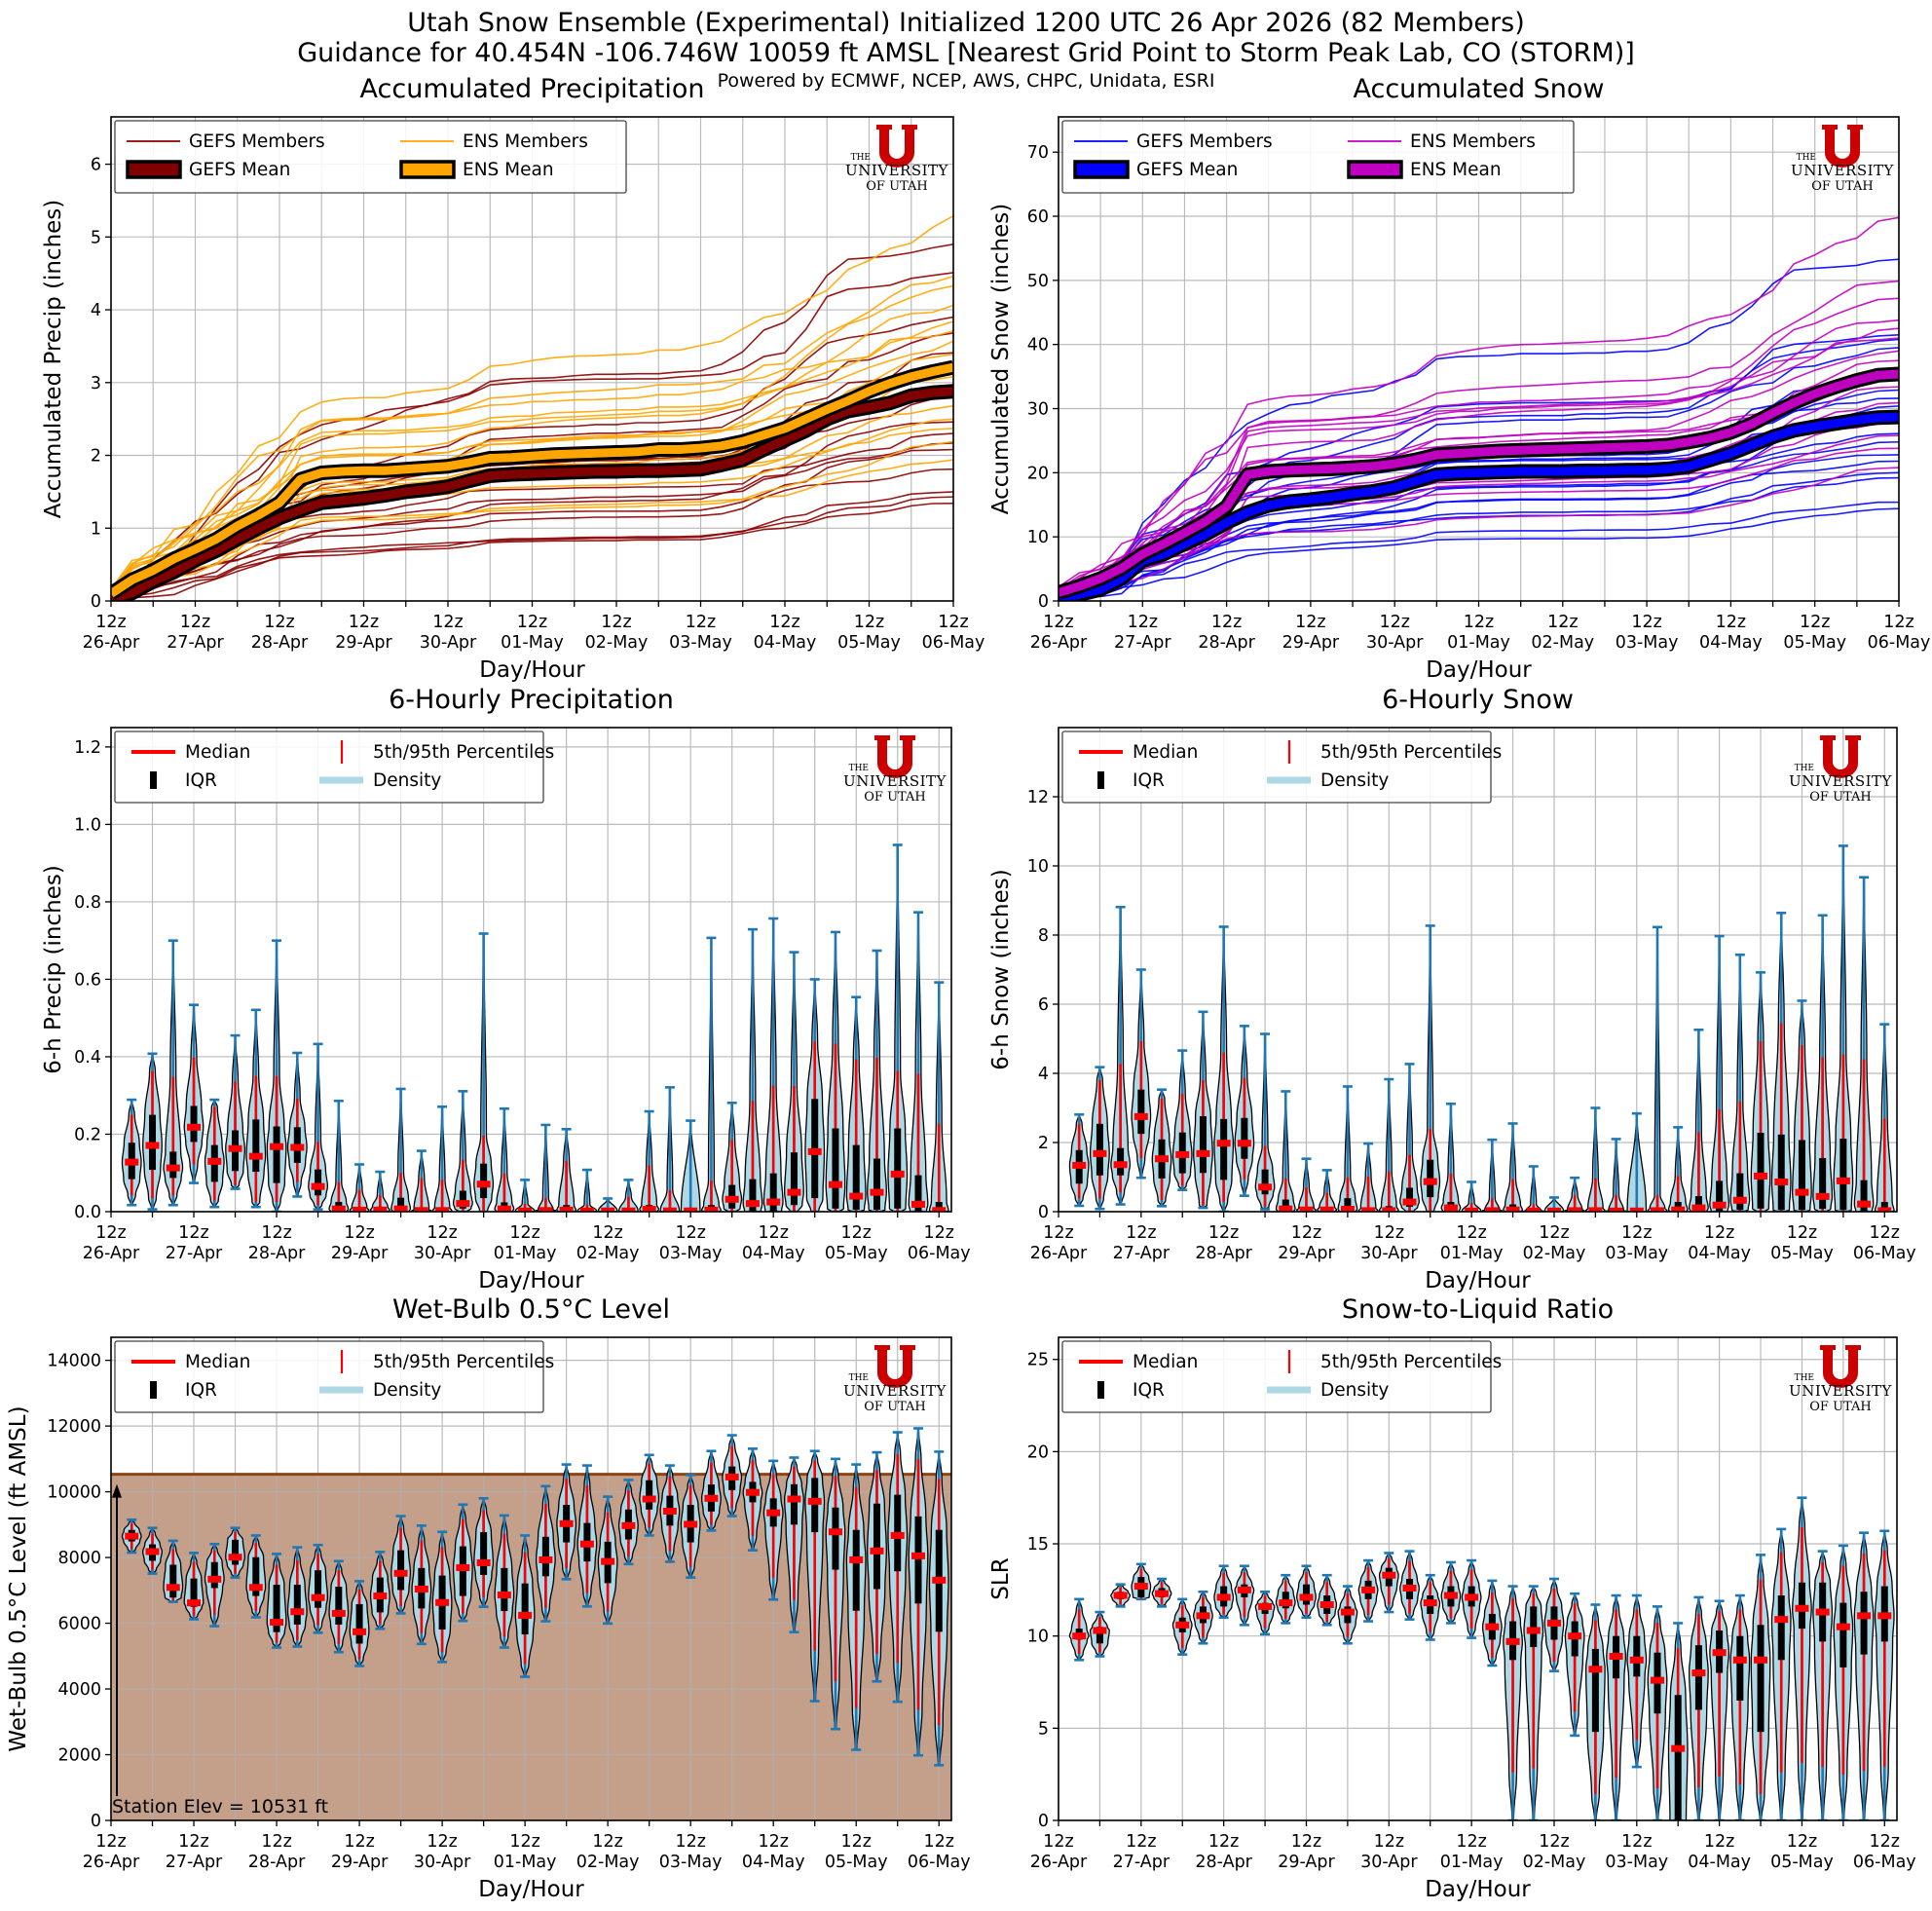 The width and height of the screenshot is (1932, 1911). I want to click on y-tick-label: 10, so click(1038, 537).